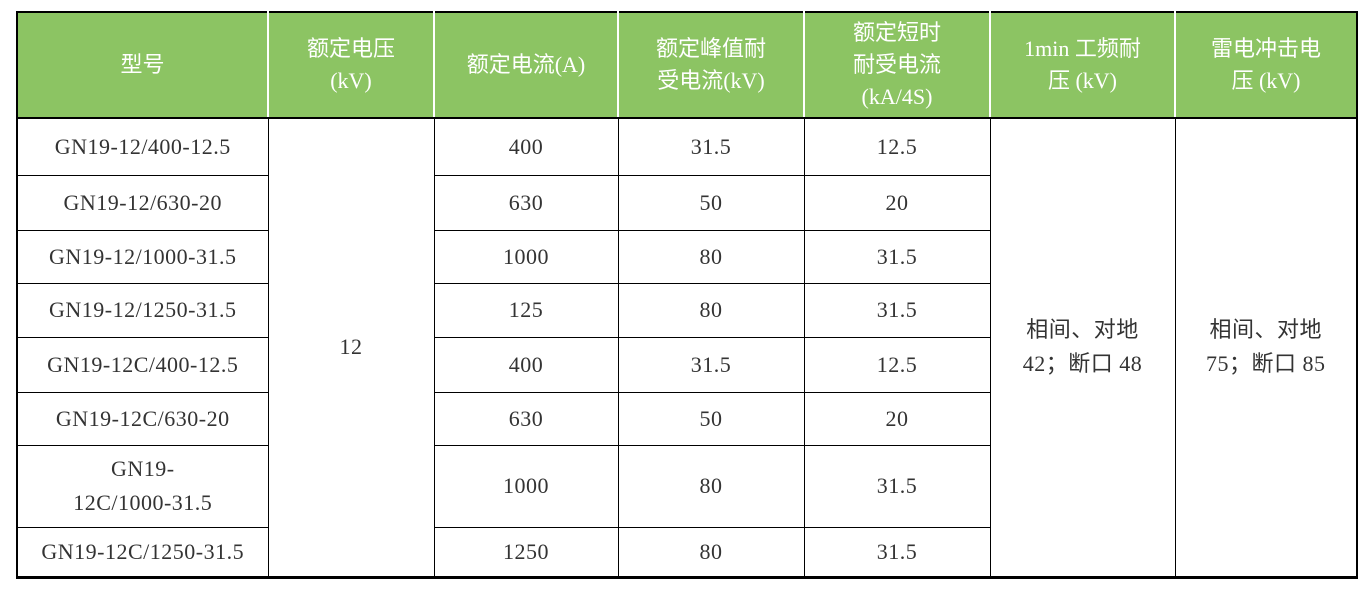  Describe the element at coordinates (142, 486) in the screenshot. I see `model-cell: GN19- 12C/1000-31.5` at that location.